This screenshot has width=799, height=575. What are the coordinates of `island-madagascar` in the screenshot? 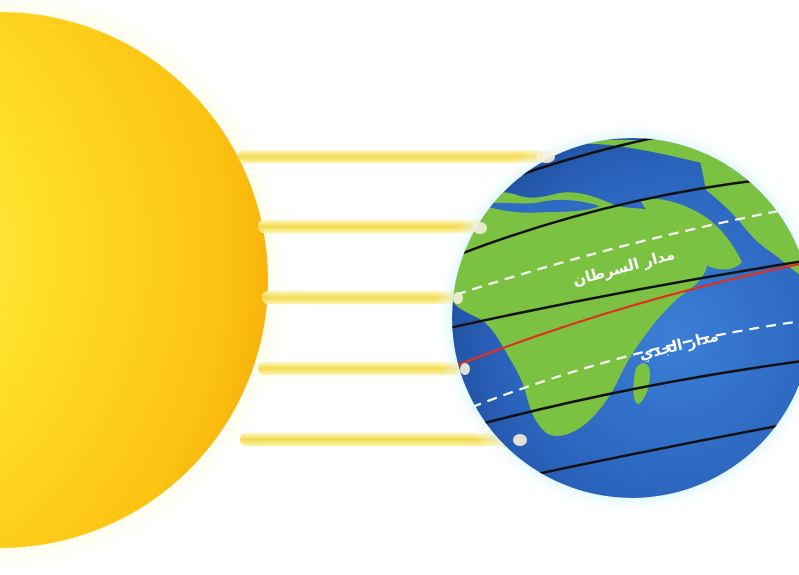 It's located at (641, 383).